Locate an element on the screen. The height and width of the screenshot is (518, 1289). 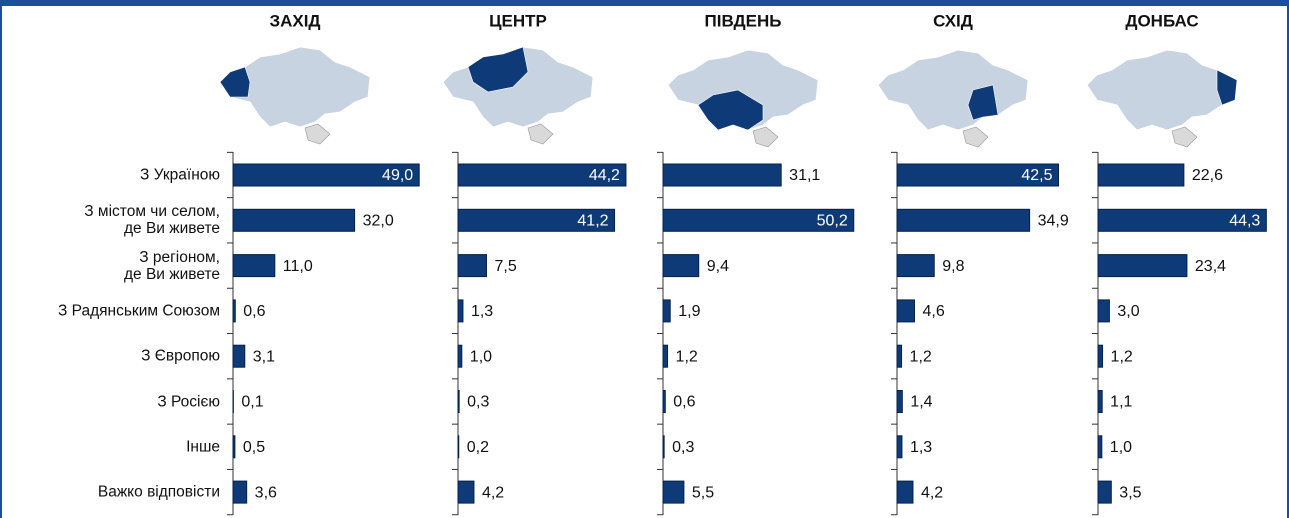
category-label: З Україною is located at coordinates (180, 175).